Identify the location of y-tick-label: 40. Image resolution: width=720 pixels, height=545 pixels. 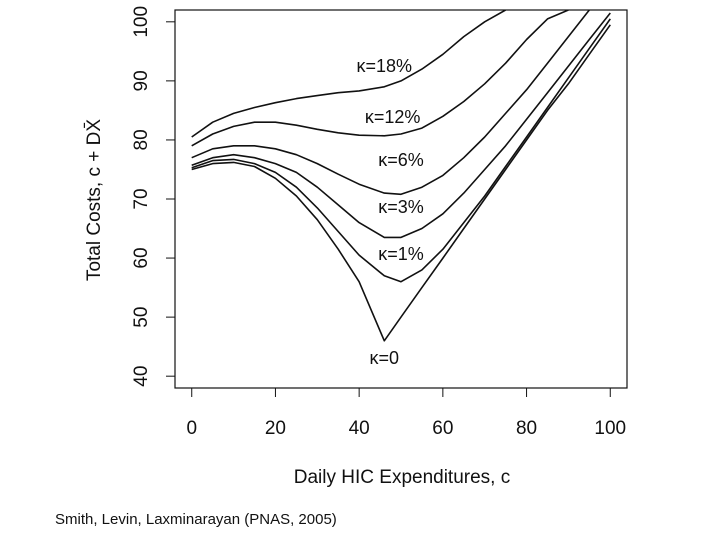
(141, 376).